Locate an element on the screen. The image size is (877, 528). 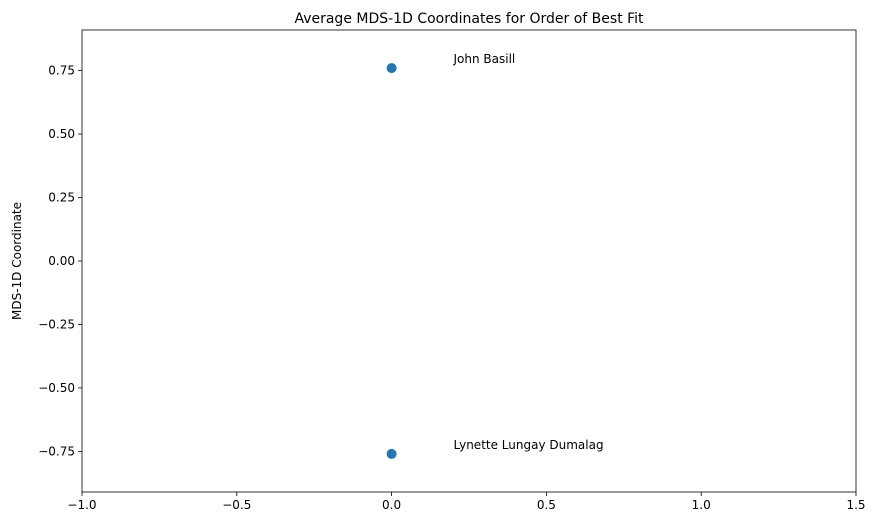
x-axis: −1.0 −0.5 0.0 0.5 1.0 1.5 is located at coordinates (466, 502).